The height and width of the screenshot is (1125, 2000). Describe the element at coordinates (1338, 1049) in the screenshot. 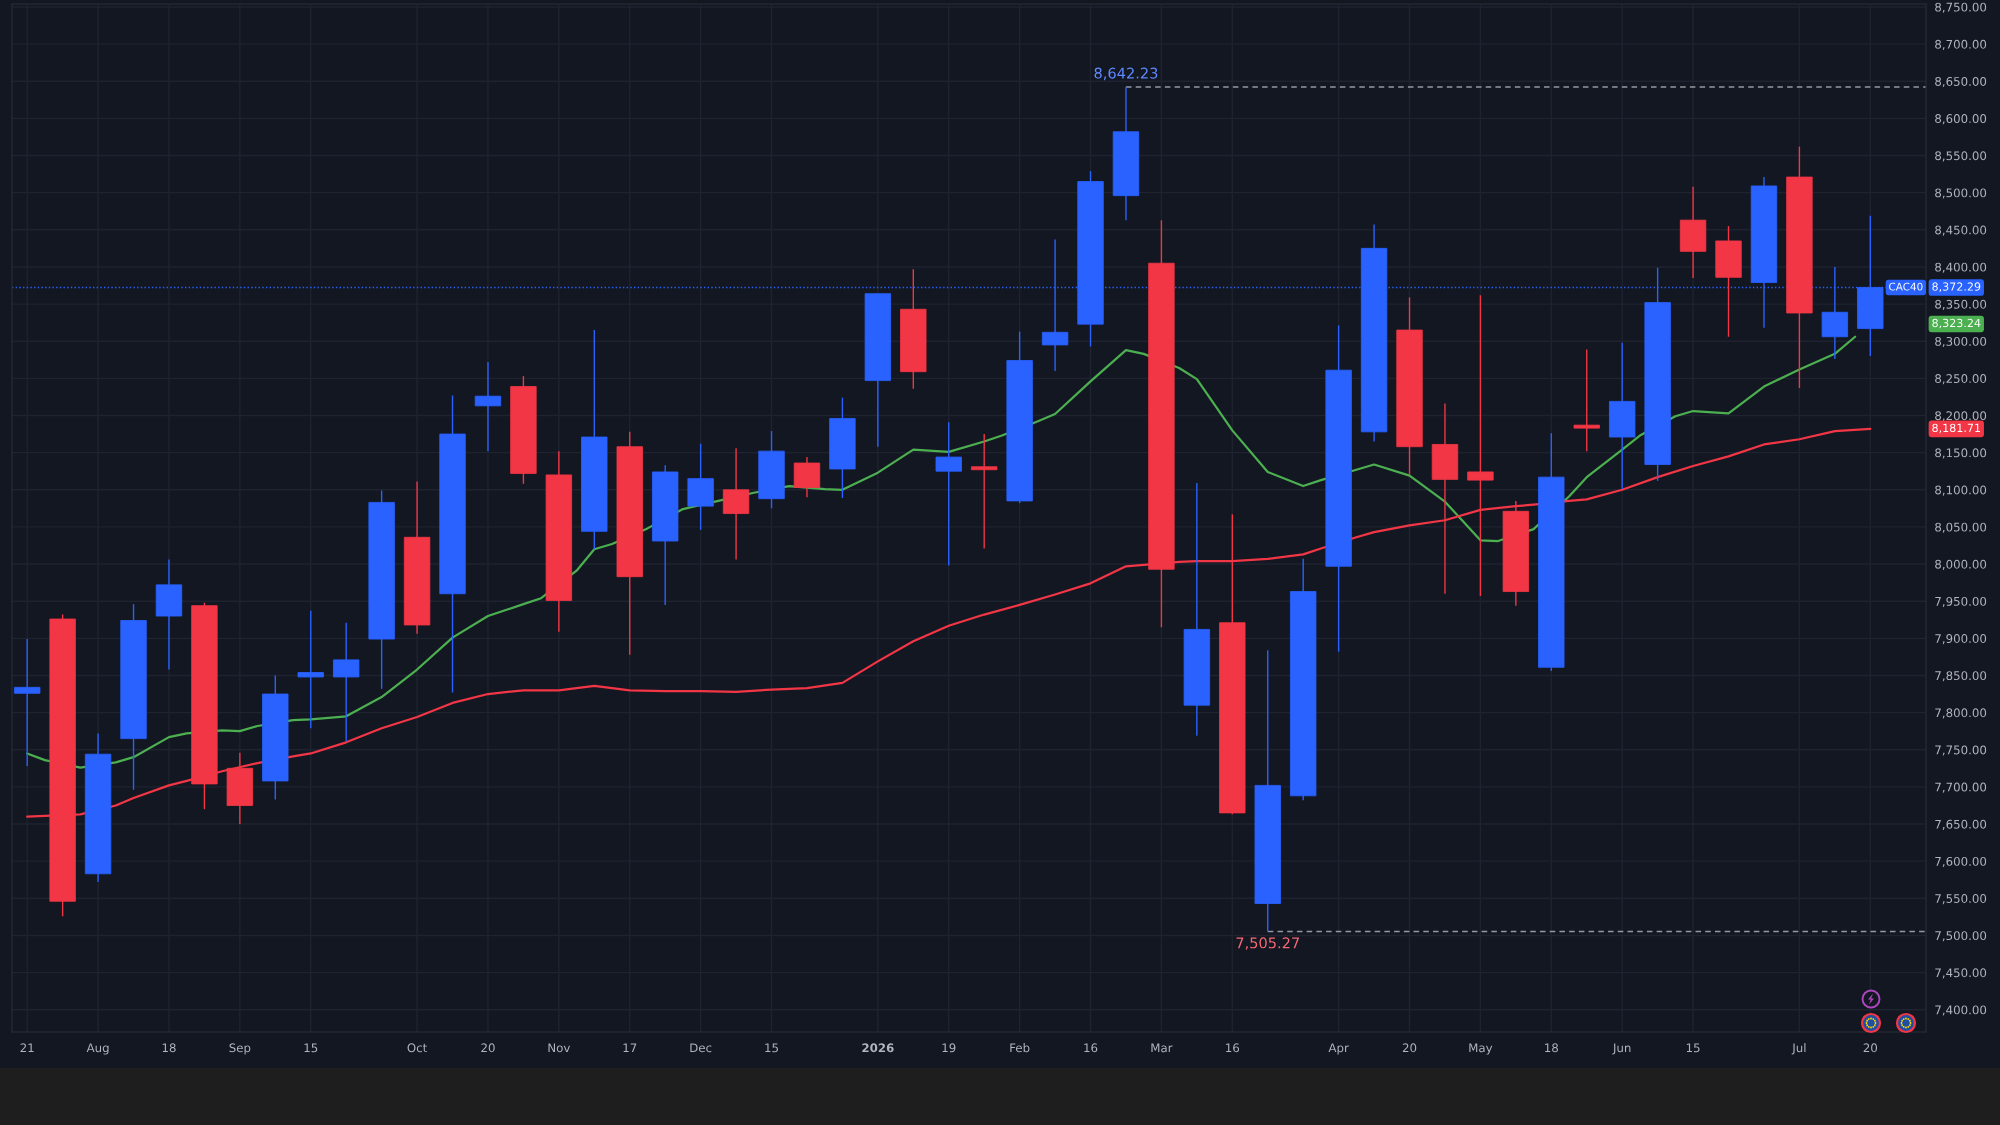

I see `x-tick-label: Apr` at that location.